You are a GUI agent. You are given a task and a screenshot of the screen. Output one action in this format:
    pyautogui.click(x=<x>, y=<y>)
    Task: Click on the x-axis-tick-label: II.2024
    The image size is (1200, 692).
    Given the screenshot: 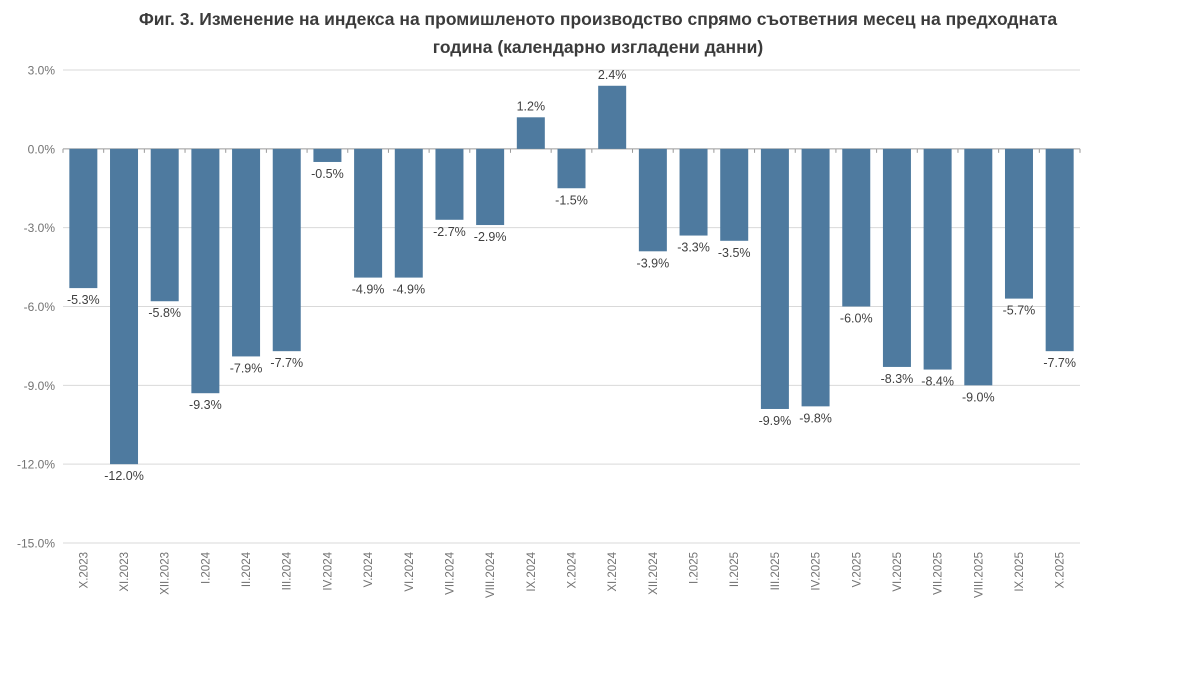 What is the action you would take?
    pyautogui.click(x=247, y=569)
    